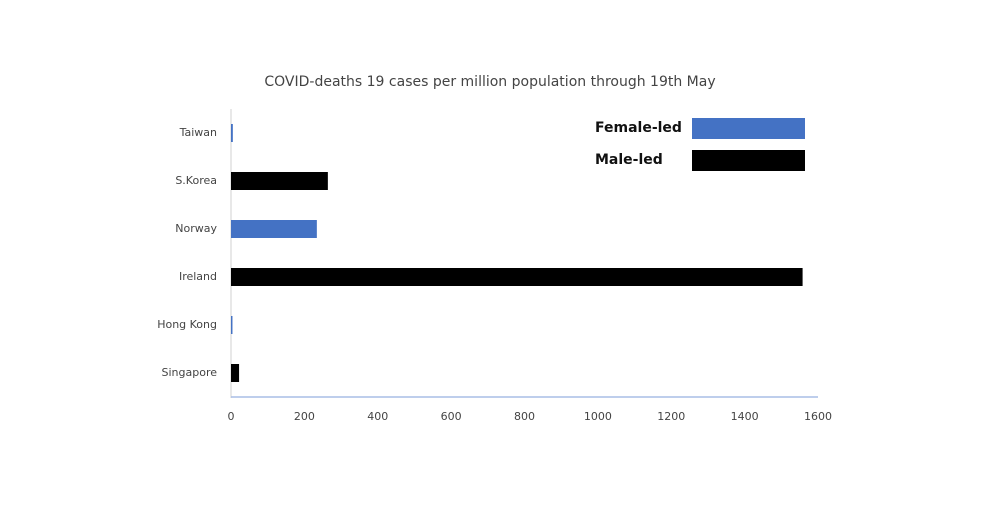 This screenshot has height=531, width=1000. I want to click on x-tick-label: 800, so click(524, 416).